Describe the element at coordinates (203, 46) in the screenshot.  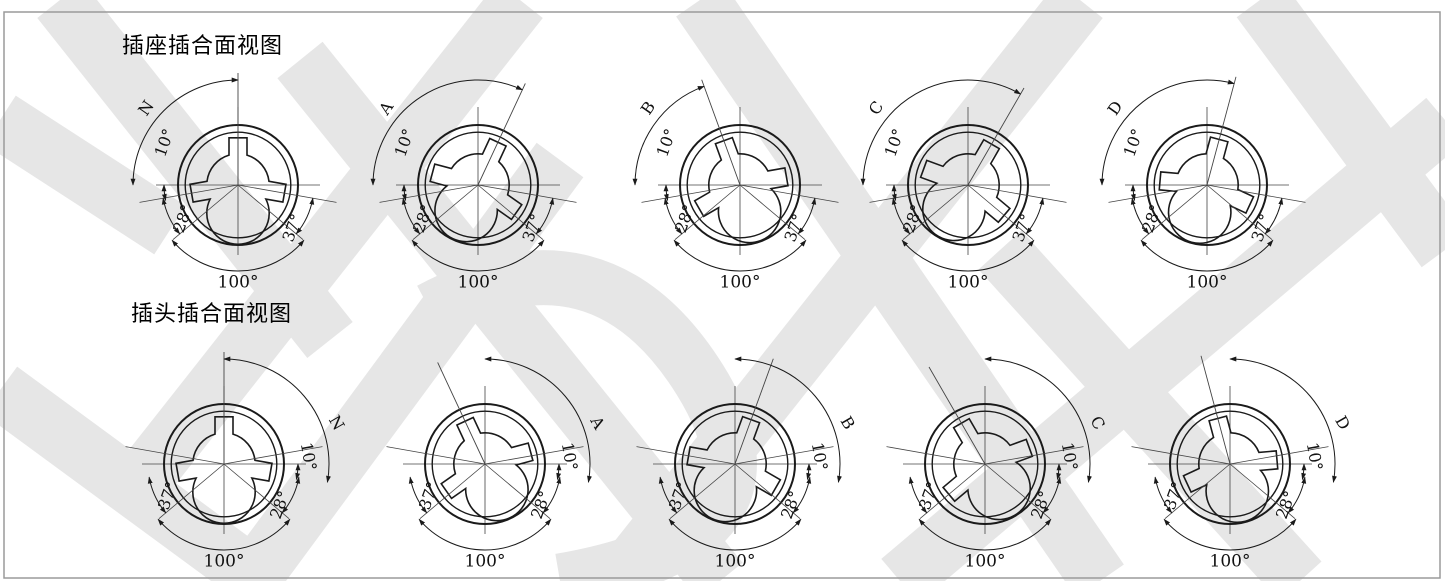
I see `socket-view-title: 插座插合面视图` at that location.